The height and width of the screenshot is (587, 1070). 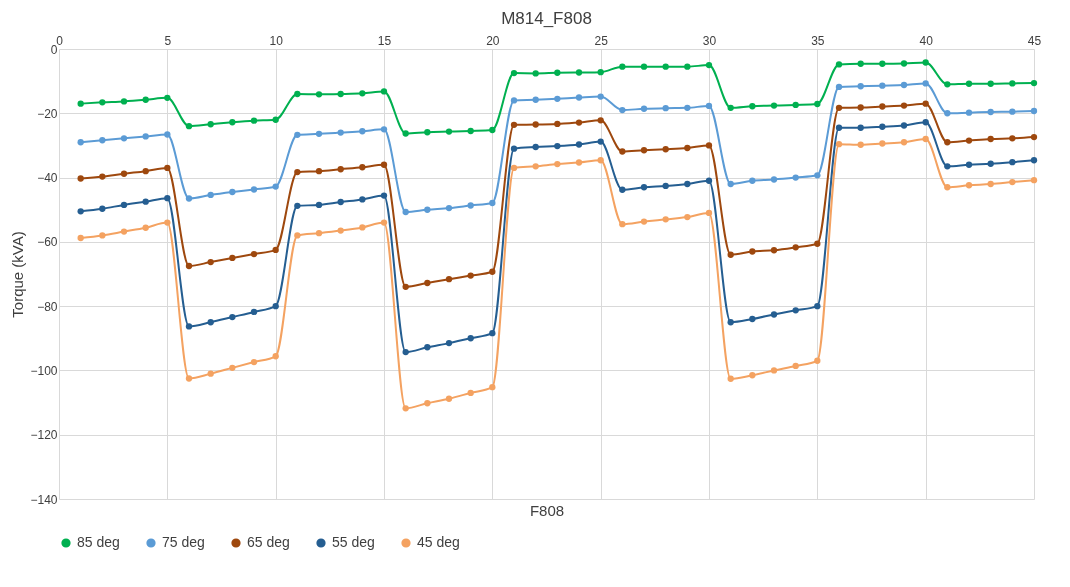 What do you see at coordinates (44, 370) in the screenshot?
I see `y-tick-label: −100` at bounding box center [44, 370].